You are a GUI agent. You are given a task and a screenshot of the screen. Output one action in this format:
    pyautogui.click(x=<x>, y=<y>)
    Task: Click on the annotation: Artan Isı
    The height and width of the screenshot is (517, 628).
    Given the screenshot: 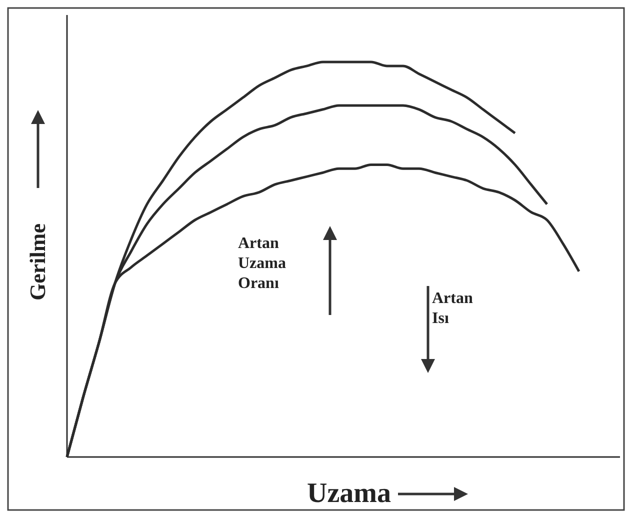 What is the action you would take?
    pyautogui.click(x=452, y=308)
    